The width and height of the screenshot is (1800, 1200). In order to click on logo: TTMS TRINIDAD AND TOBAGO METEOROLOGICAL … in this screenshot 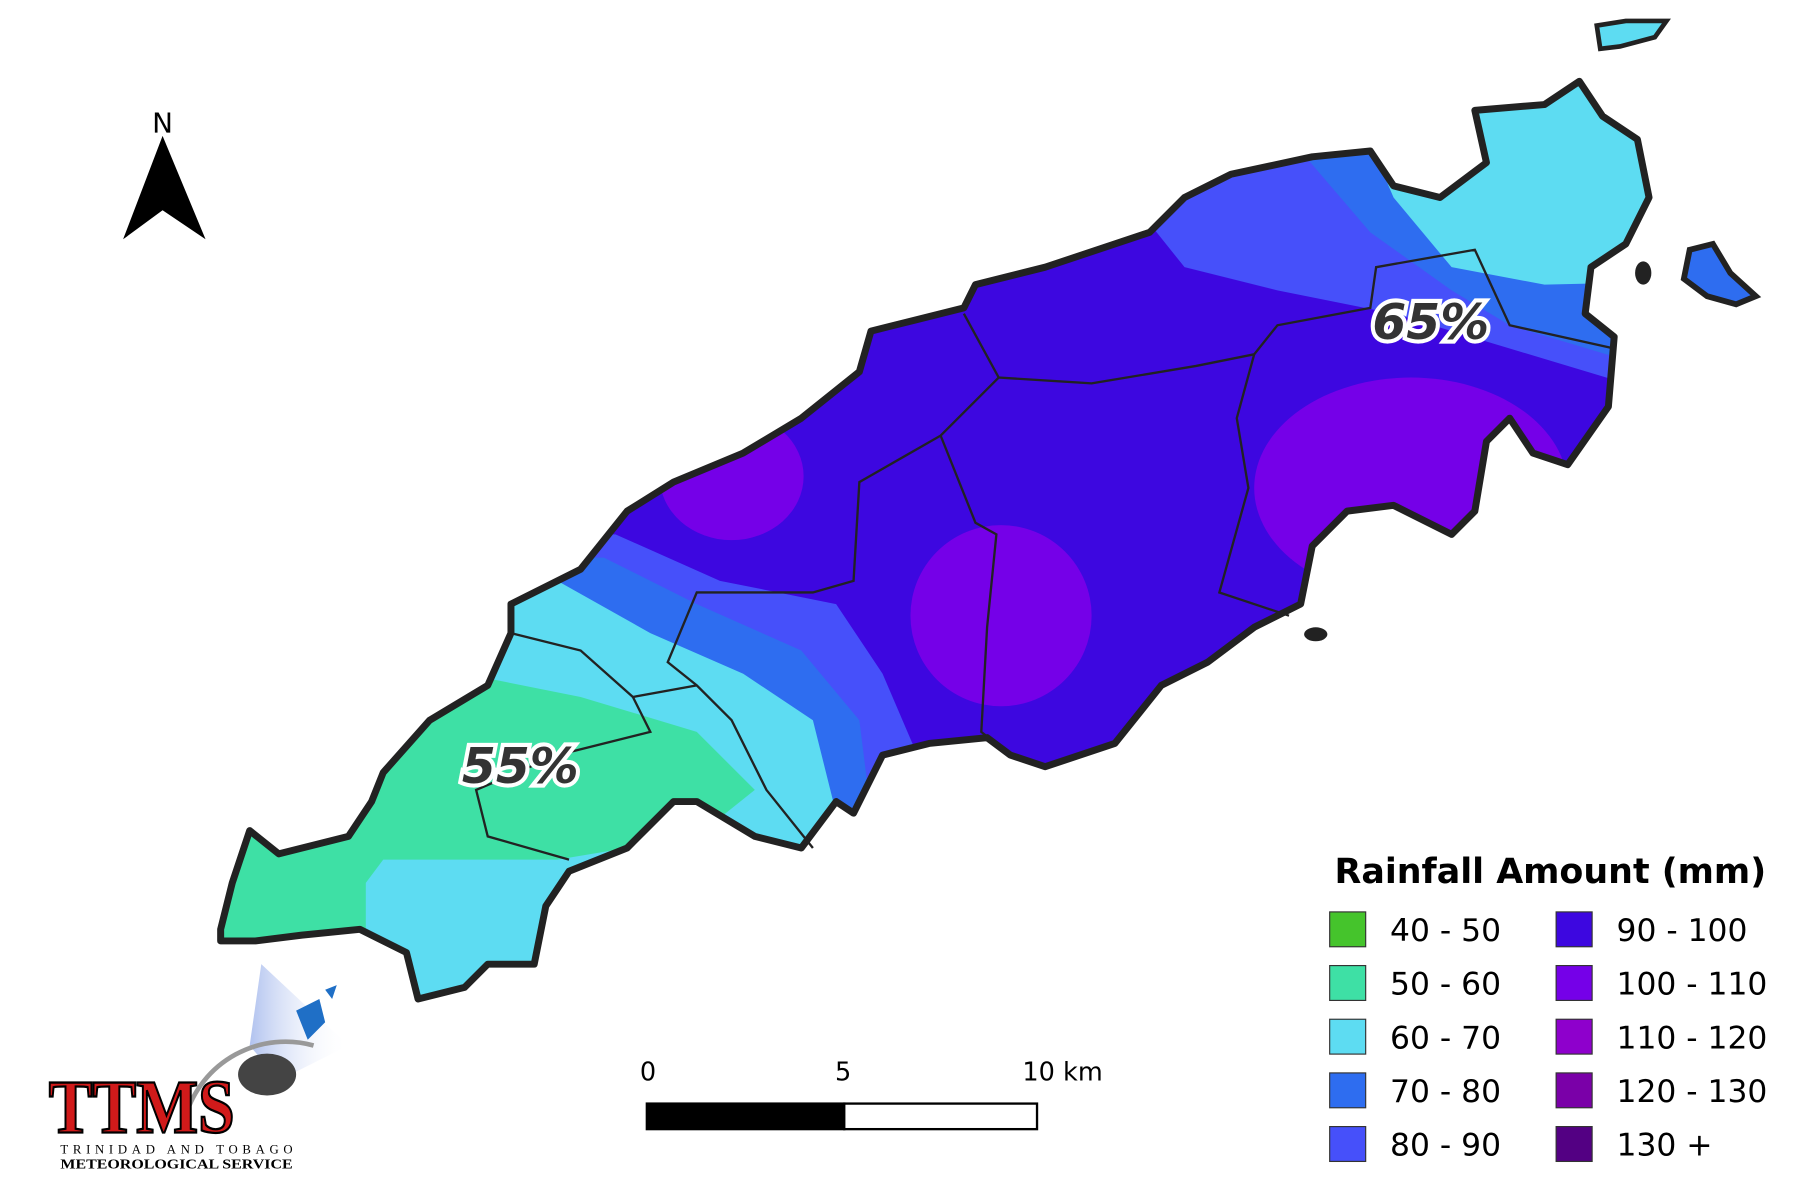, I will do `click(198, 1068)`.